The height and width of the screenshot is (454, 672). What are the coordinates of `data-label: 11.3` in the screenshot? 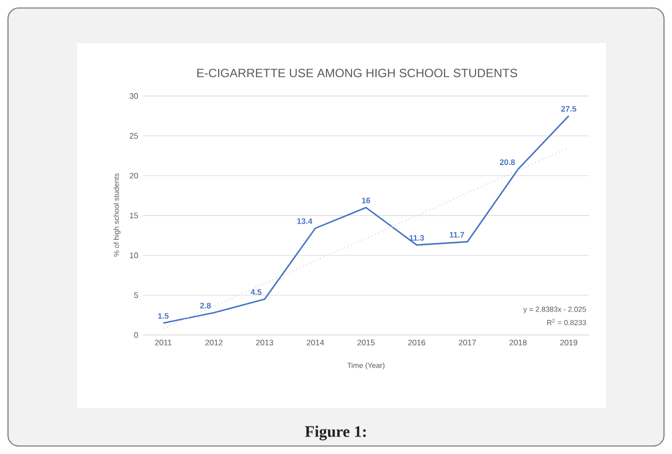 It's located at (417, 238).